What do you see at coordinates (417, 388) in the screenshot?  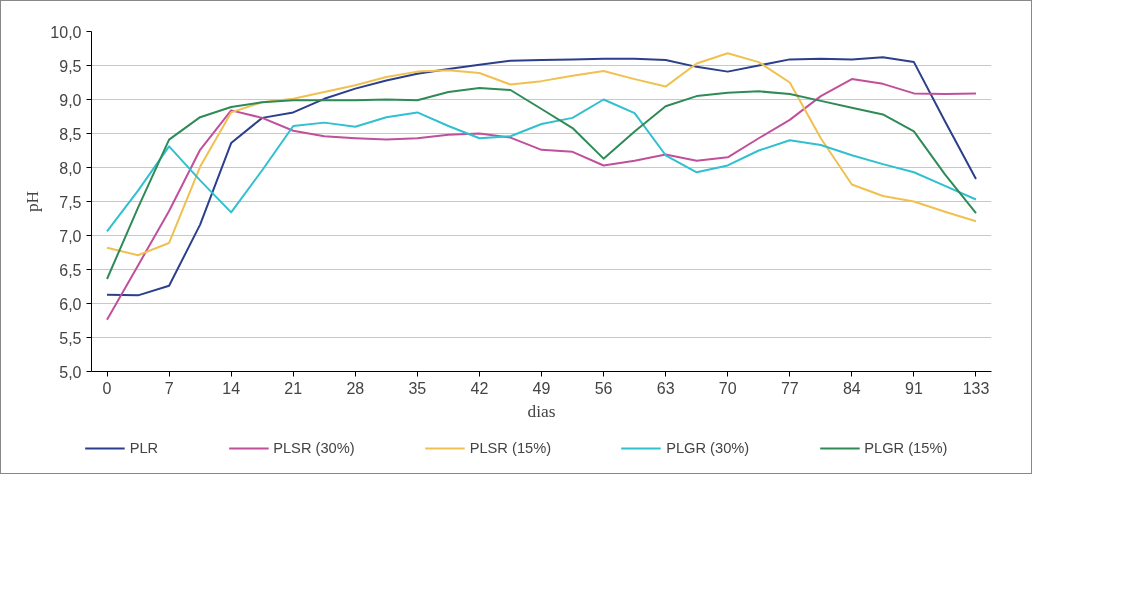 I see `x-tick-label: 35` at bounding box center [417, 388].